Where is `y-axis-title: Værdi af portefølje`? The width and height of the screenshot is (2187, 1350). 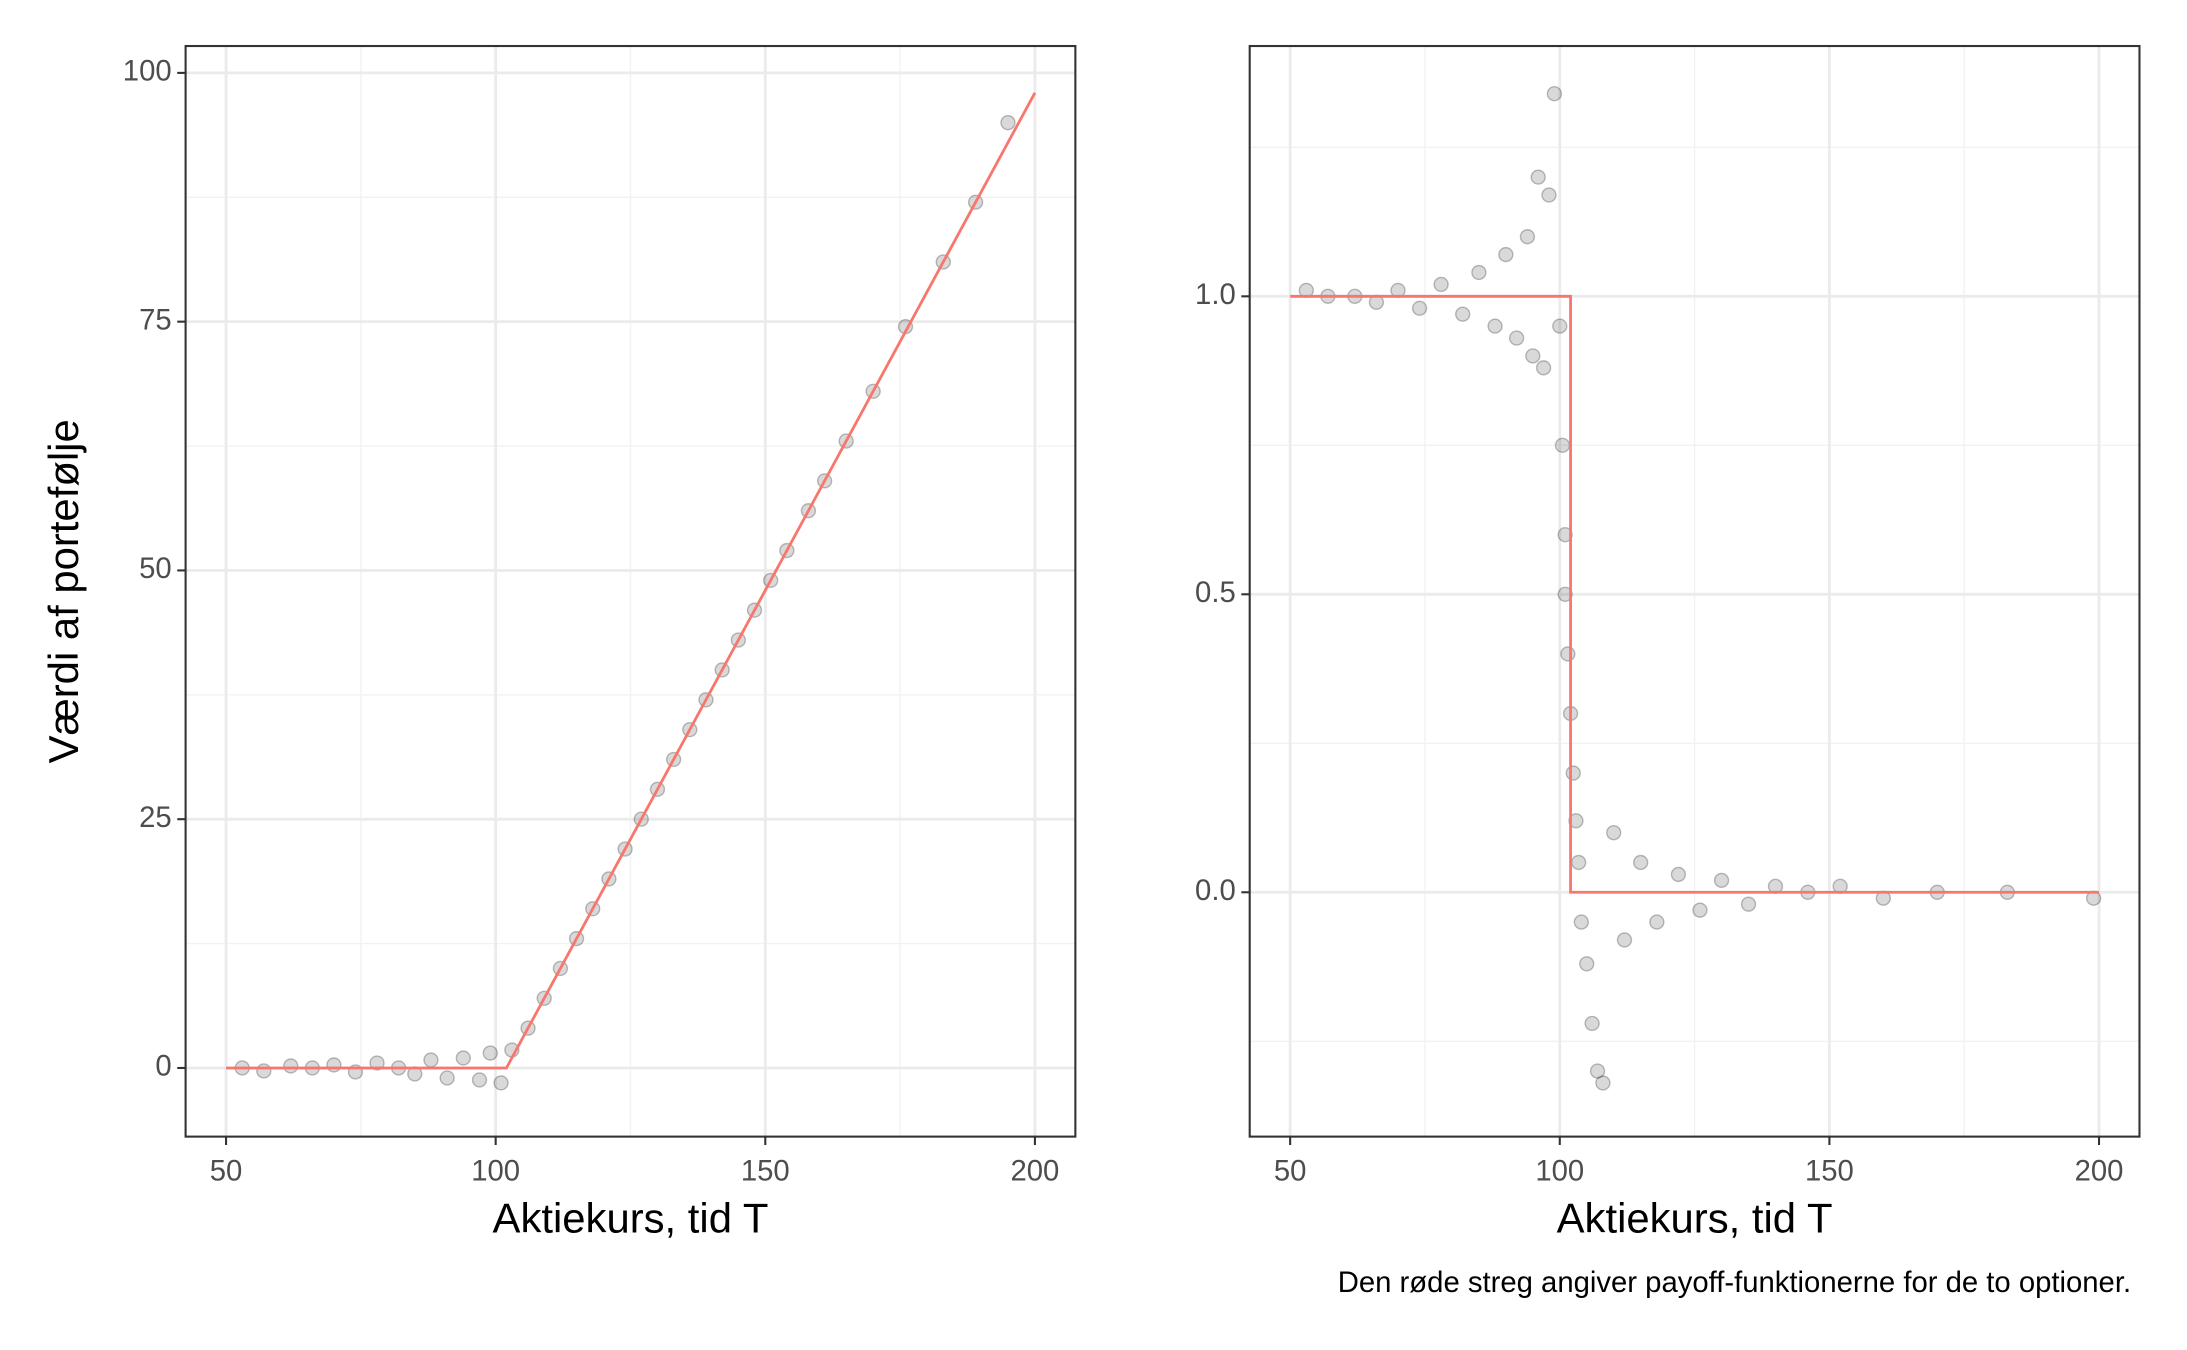 y-axis-title: Værdi af portefølje is located at coordinates (63, 591).